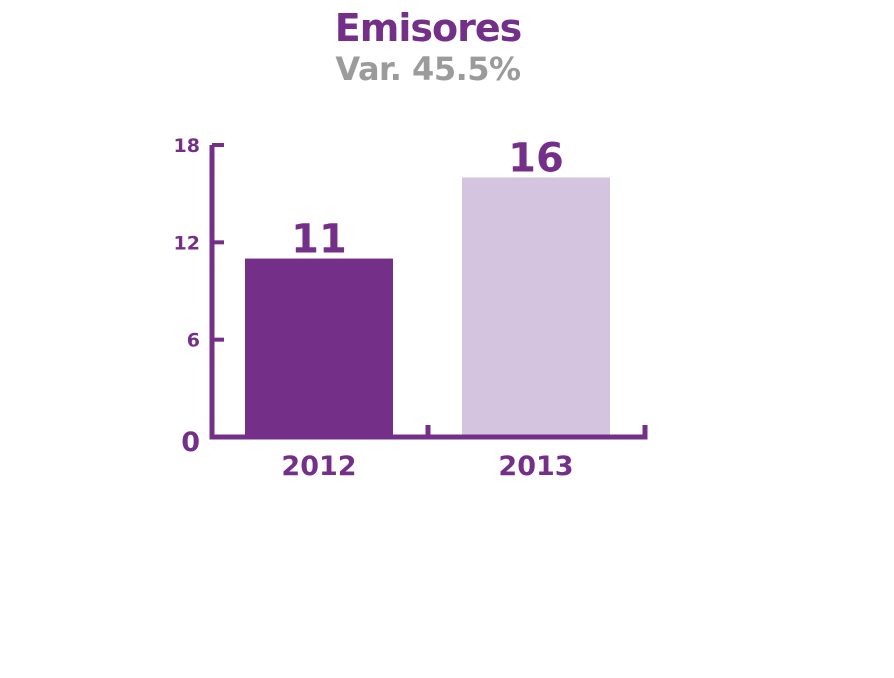 The width and height of the screenshot is (894, 678). Describe the element at coordinates (535, 466) in the screenshot. I see `x-tick-label-2013: 2013` at that location.